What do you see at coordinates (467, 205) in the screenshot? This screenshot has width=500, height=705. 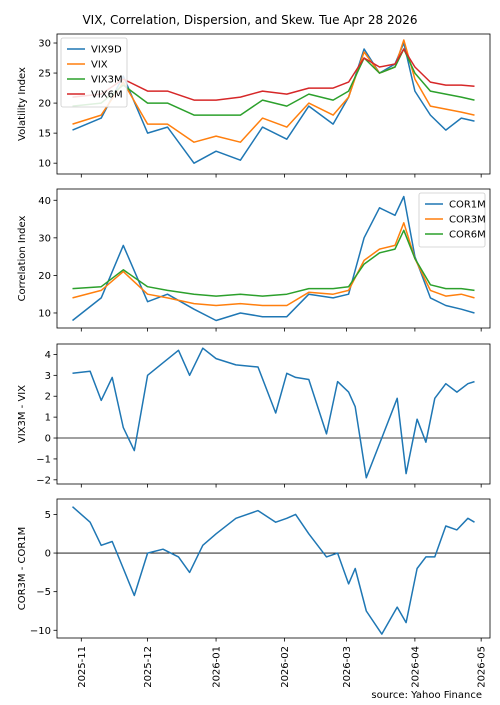 I see `legend-label: COR1M` at bounding box center [467, 205].